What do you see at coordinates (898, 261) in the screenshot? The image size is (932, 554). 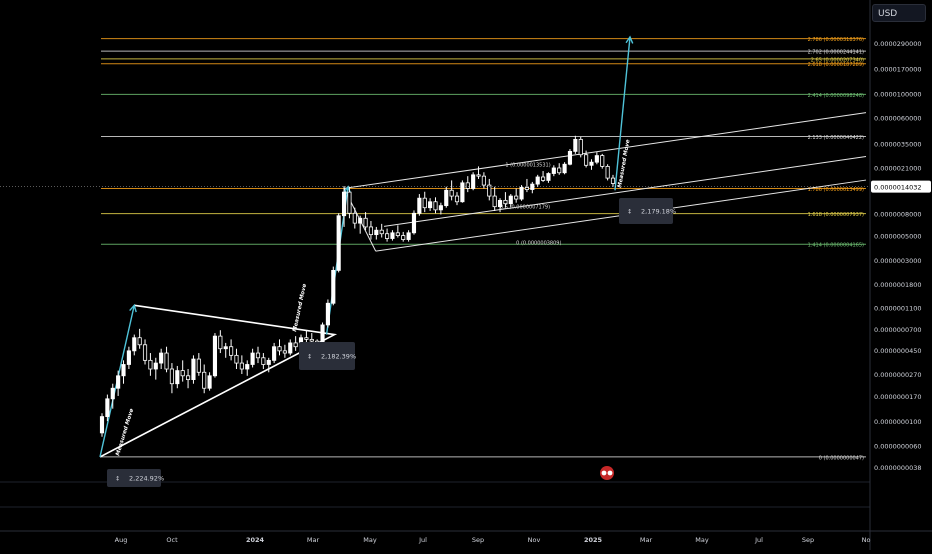 I see `price-tick-label: 0.0000003000` at bounding box center [898, 261].